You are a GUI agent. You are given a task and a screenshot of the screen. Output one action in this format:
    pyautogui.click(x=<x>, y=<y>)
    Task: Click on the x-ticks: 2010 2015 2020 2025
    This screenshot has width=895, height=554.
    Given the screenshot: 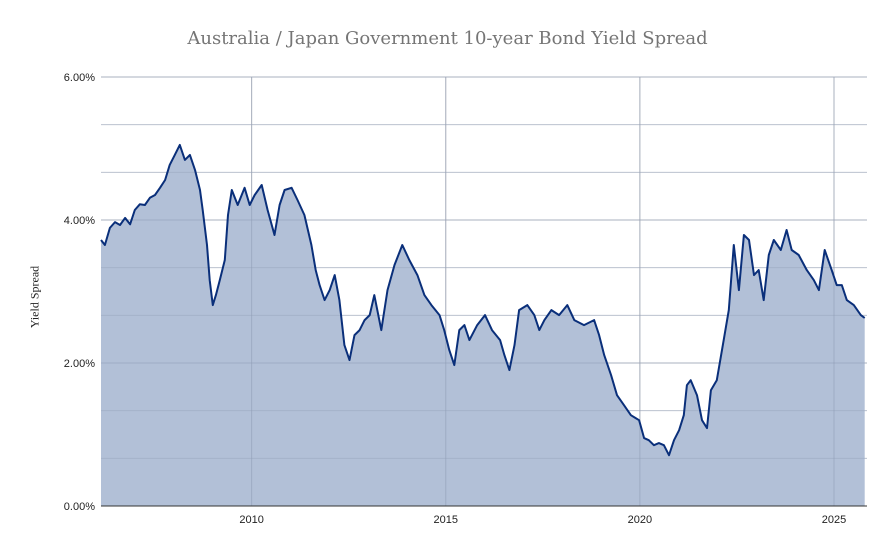 What is the action you would take?
    pyautogui.click(x=542, y=520)
    